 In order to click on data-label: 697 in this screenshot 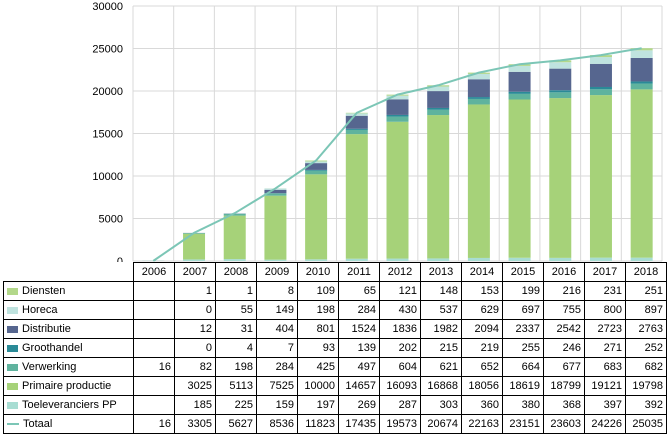, I will do `click(523, 310)`.